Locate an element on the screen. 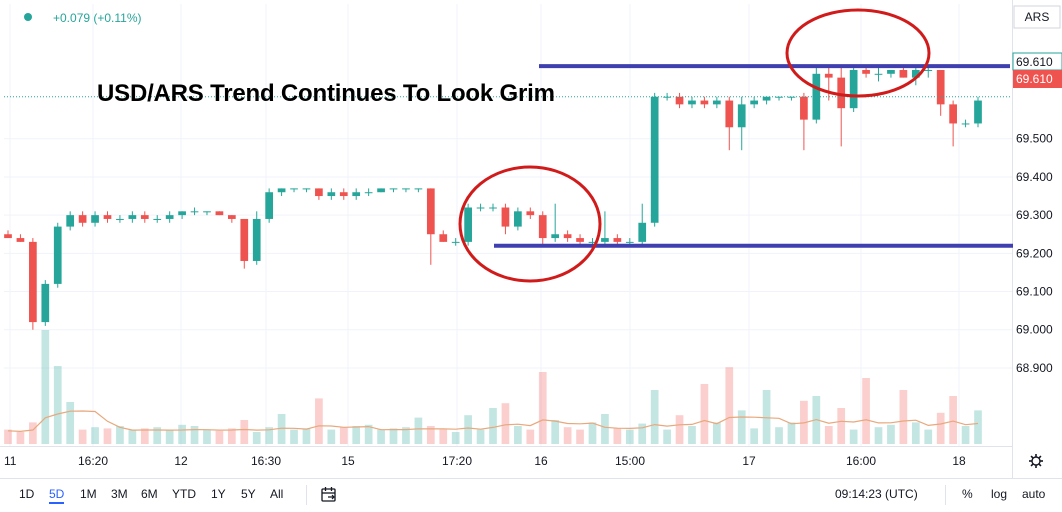 This screenshot has height=512, width=1062. price-change: +0.079 (+0.11%) is located at coordinates (97, 18).